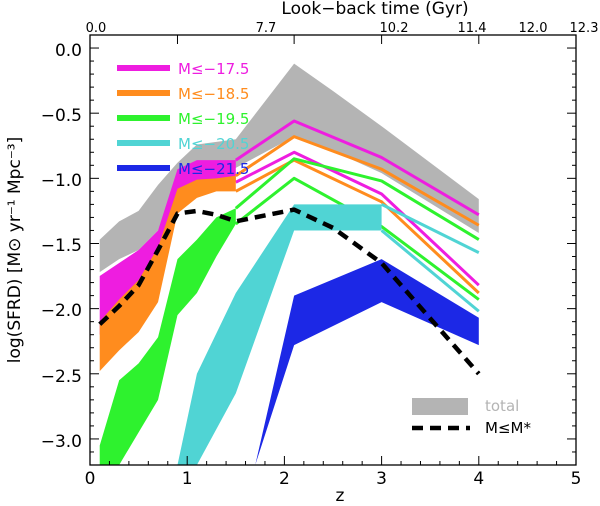 The height and width of the screenshot is (506, 600). I want to click on top-tick-label: 0.0, so click(96, 28).